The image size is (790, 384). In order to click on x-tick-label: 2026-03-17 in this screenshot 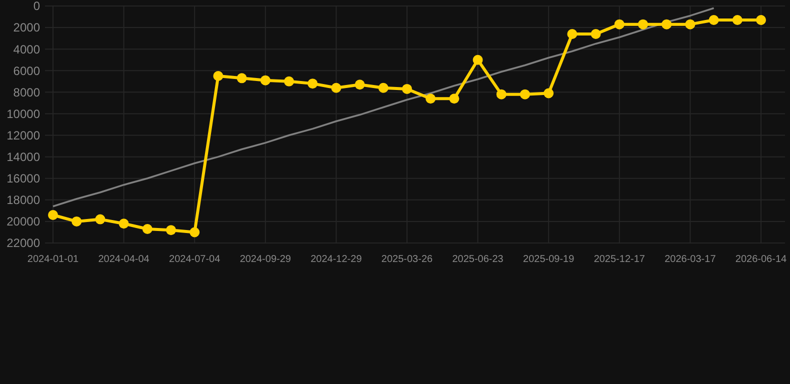, I will do `click(690, 259)`.